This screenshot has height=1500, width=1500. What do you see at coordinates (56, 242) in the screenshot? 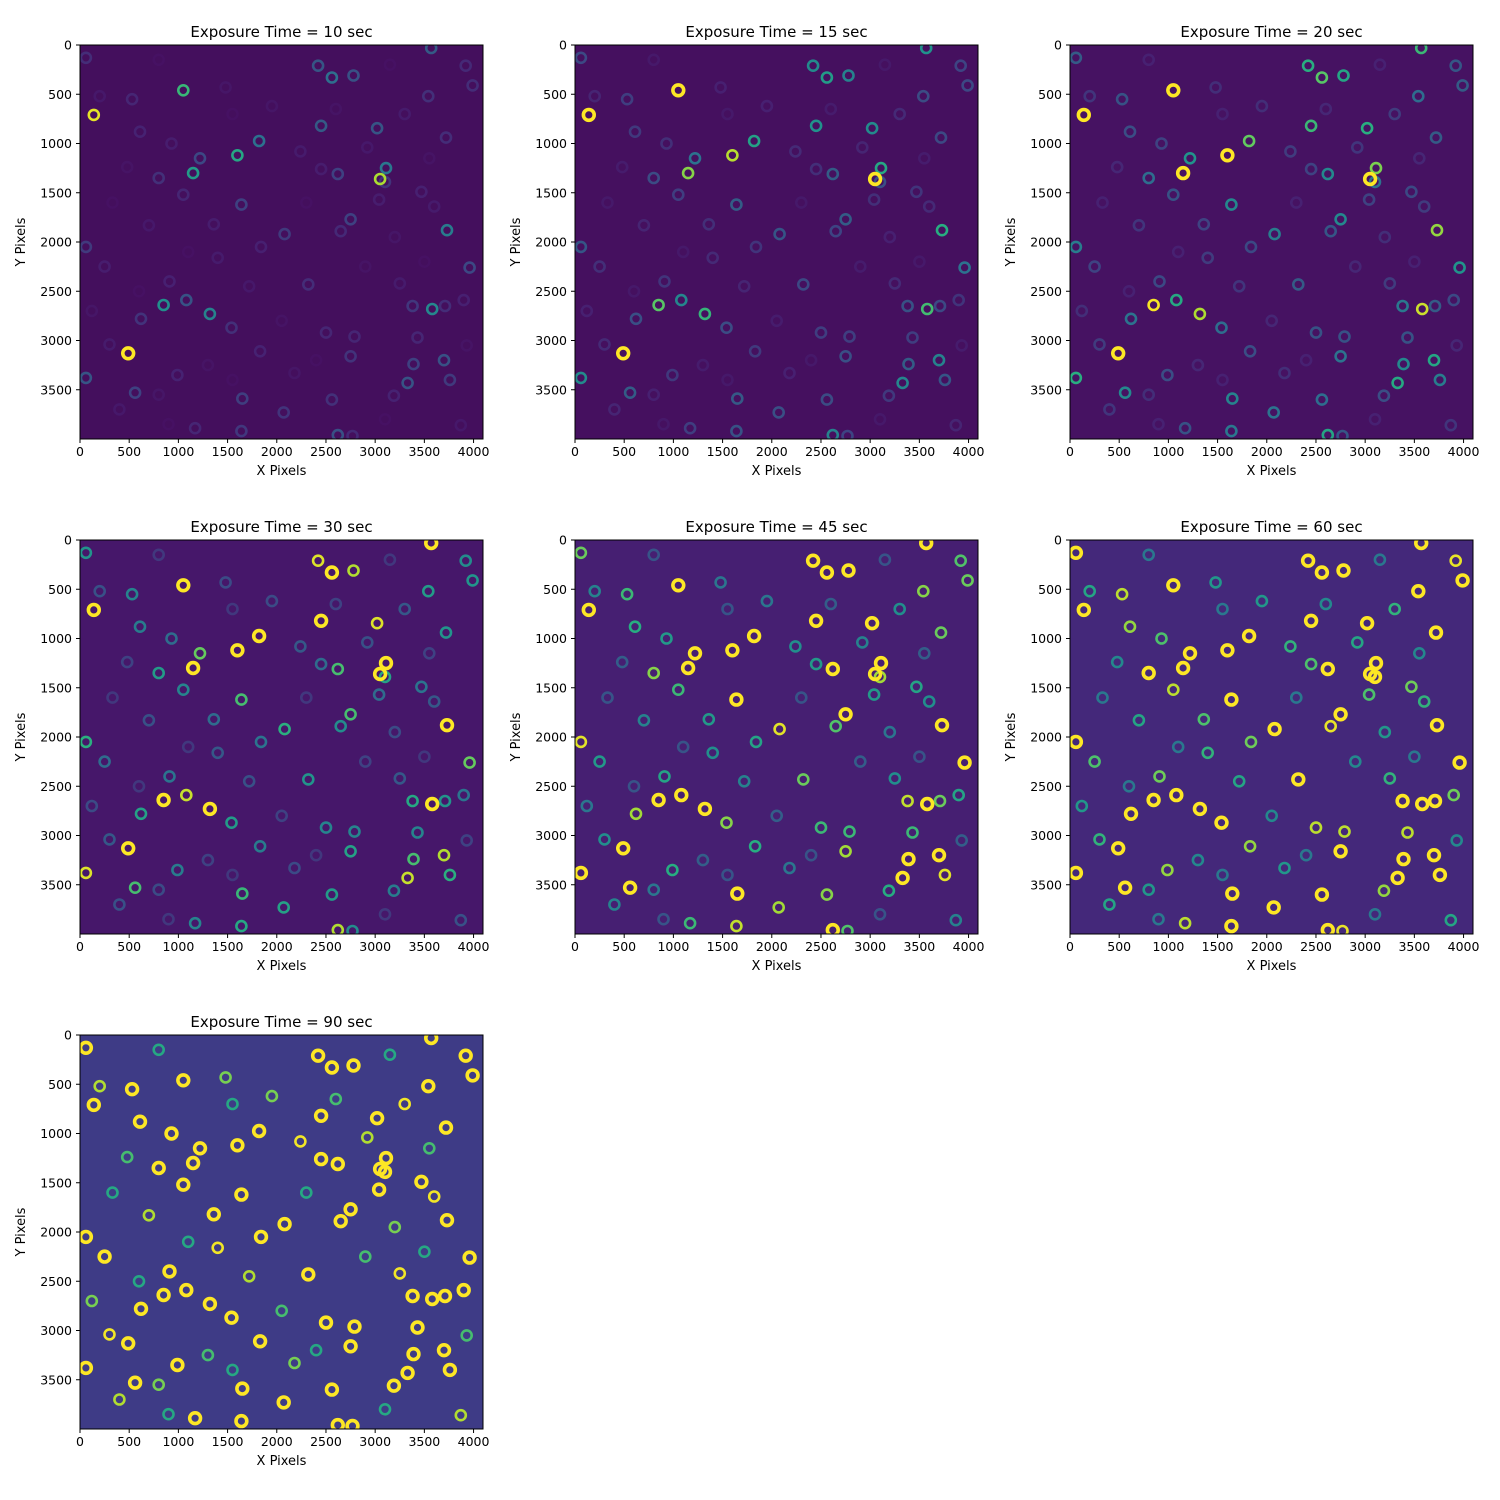
I see `y-tick-label: 2000` at bounding box center [56, 242].